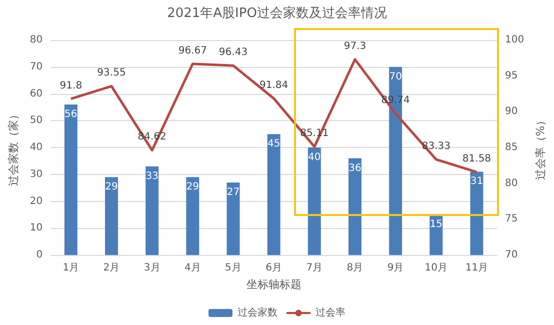  What do you see at coordinates (13, 147) in the screenshot?
I see `y-axis-title: 过会家数（家）` at bounding box center [13, 147].